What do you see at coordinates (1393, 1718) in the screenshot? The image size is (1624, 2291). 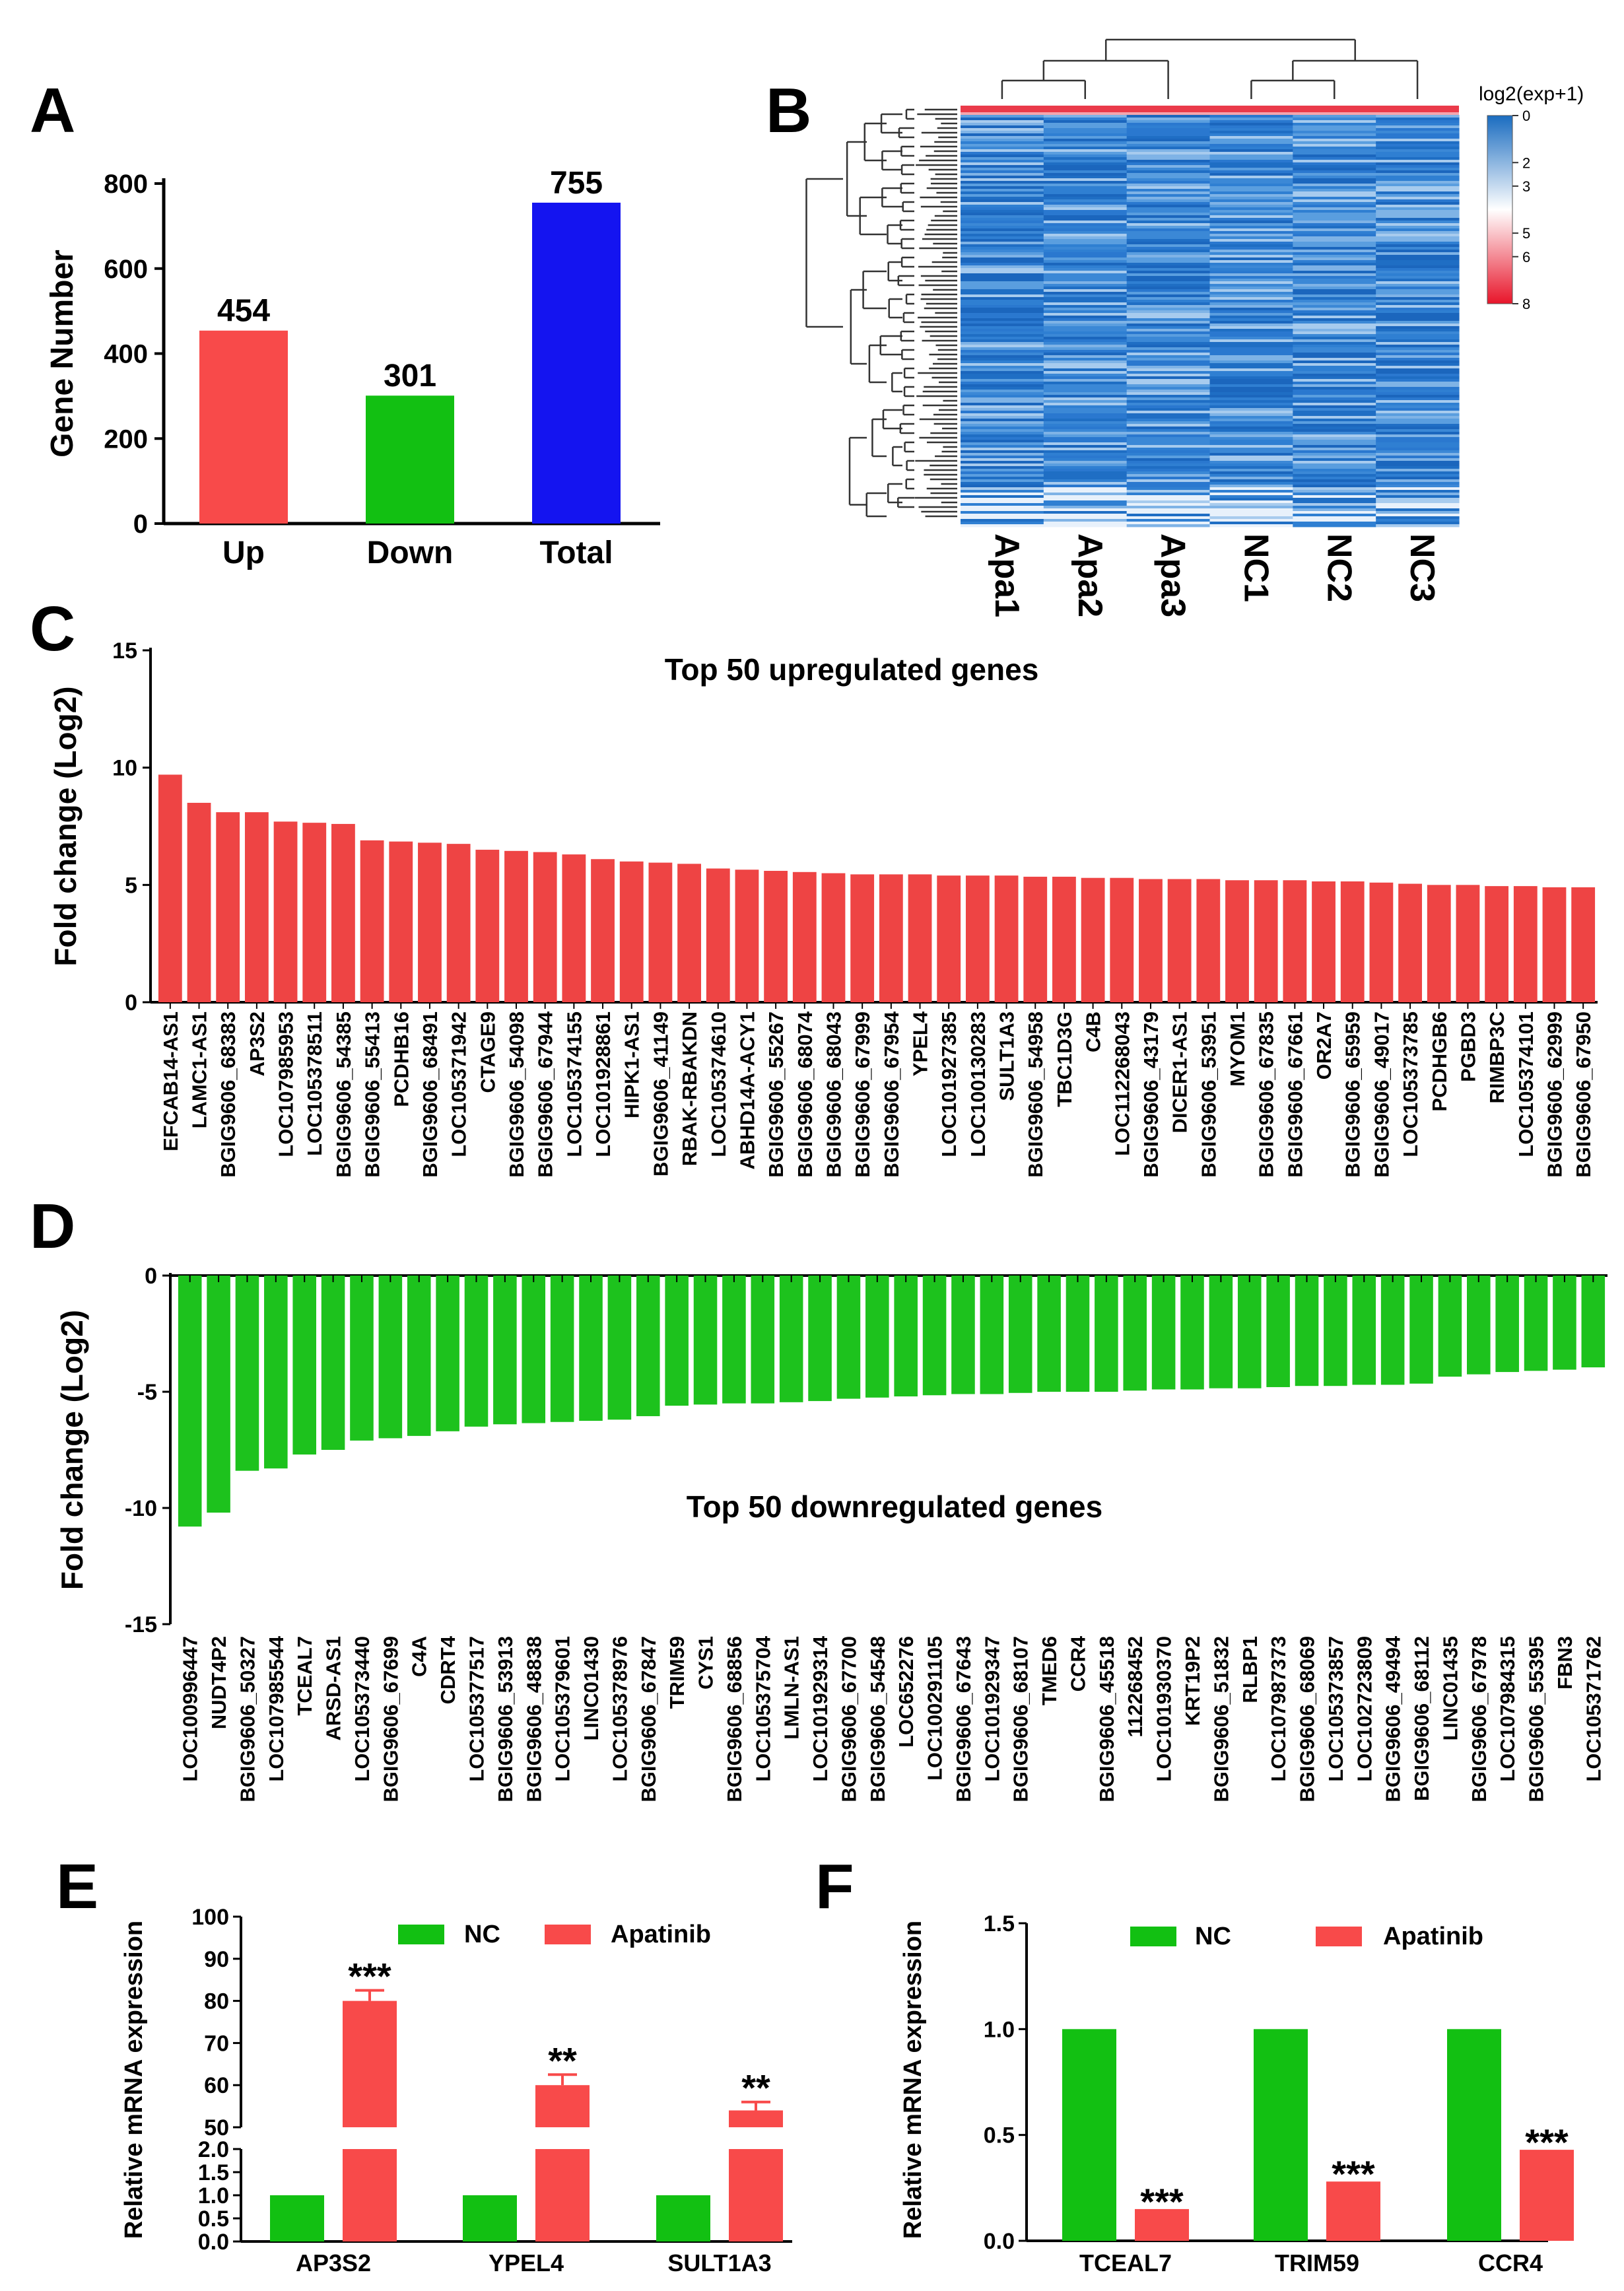 I see `x-tick-label: BGIG9606_49494` at bounding box center [1393, 1718].